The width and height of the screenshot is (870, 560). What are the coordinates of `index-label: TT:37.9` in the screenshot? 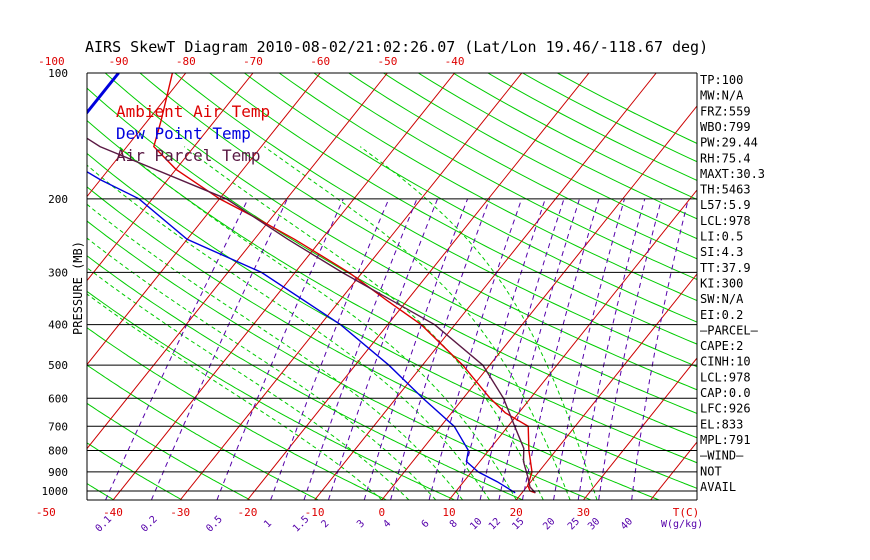 It's located at (725, 268).